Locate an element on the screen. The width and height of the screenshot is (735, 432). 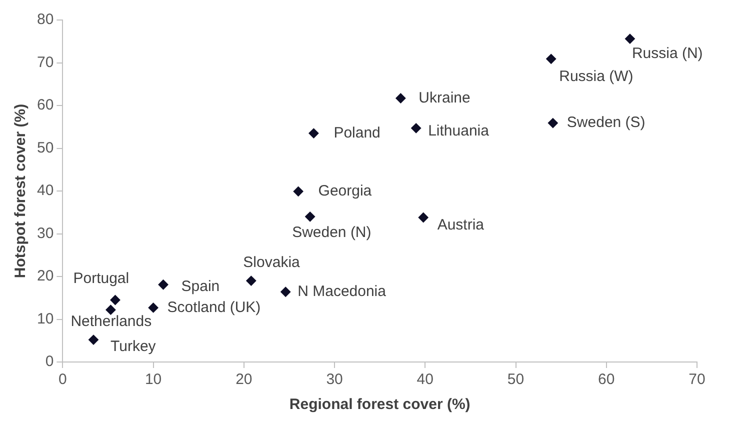
annotation: Georgia is located at coordinates (345, 191).